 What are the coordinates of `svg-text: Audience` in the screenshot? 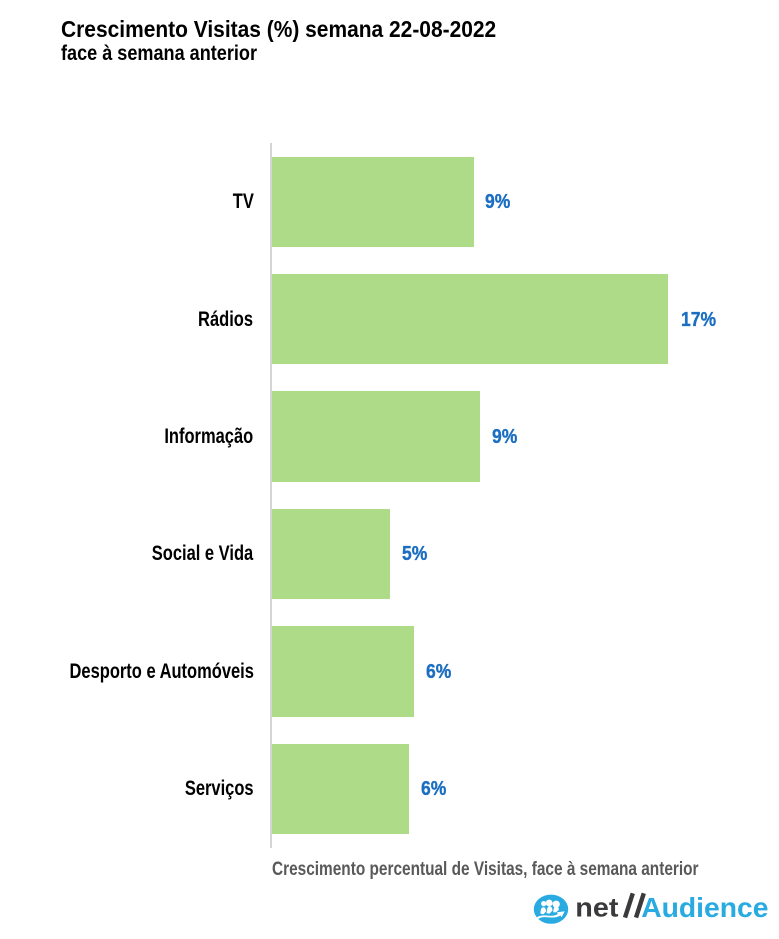 It's located at (704, 907).